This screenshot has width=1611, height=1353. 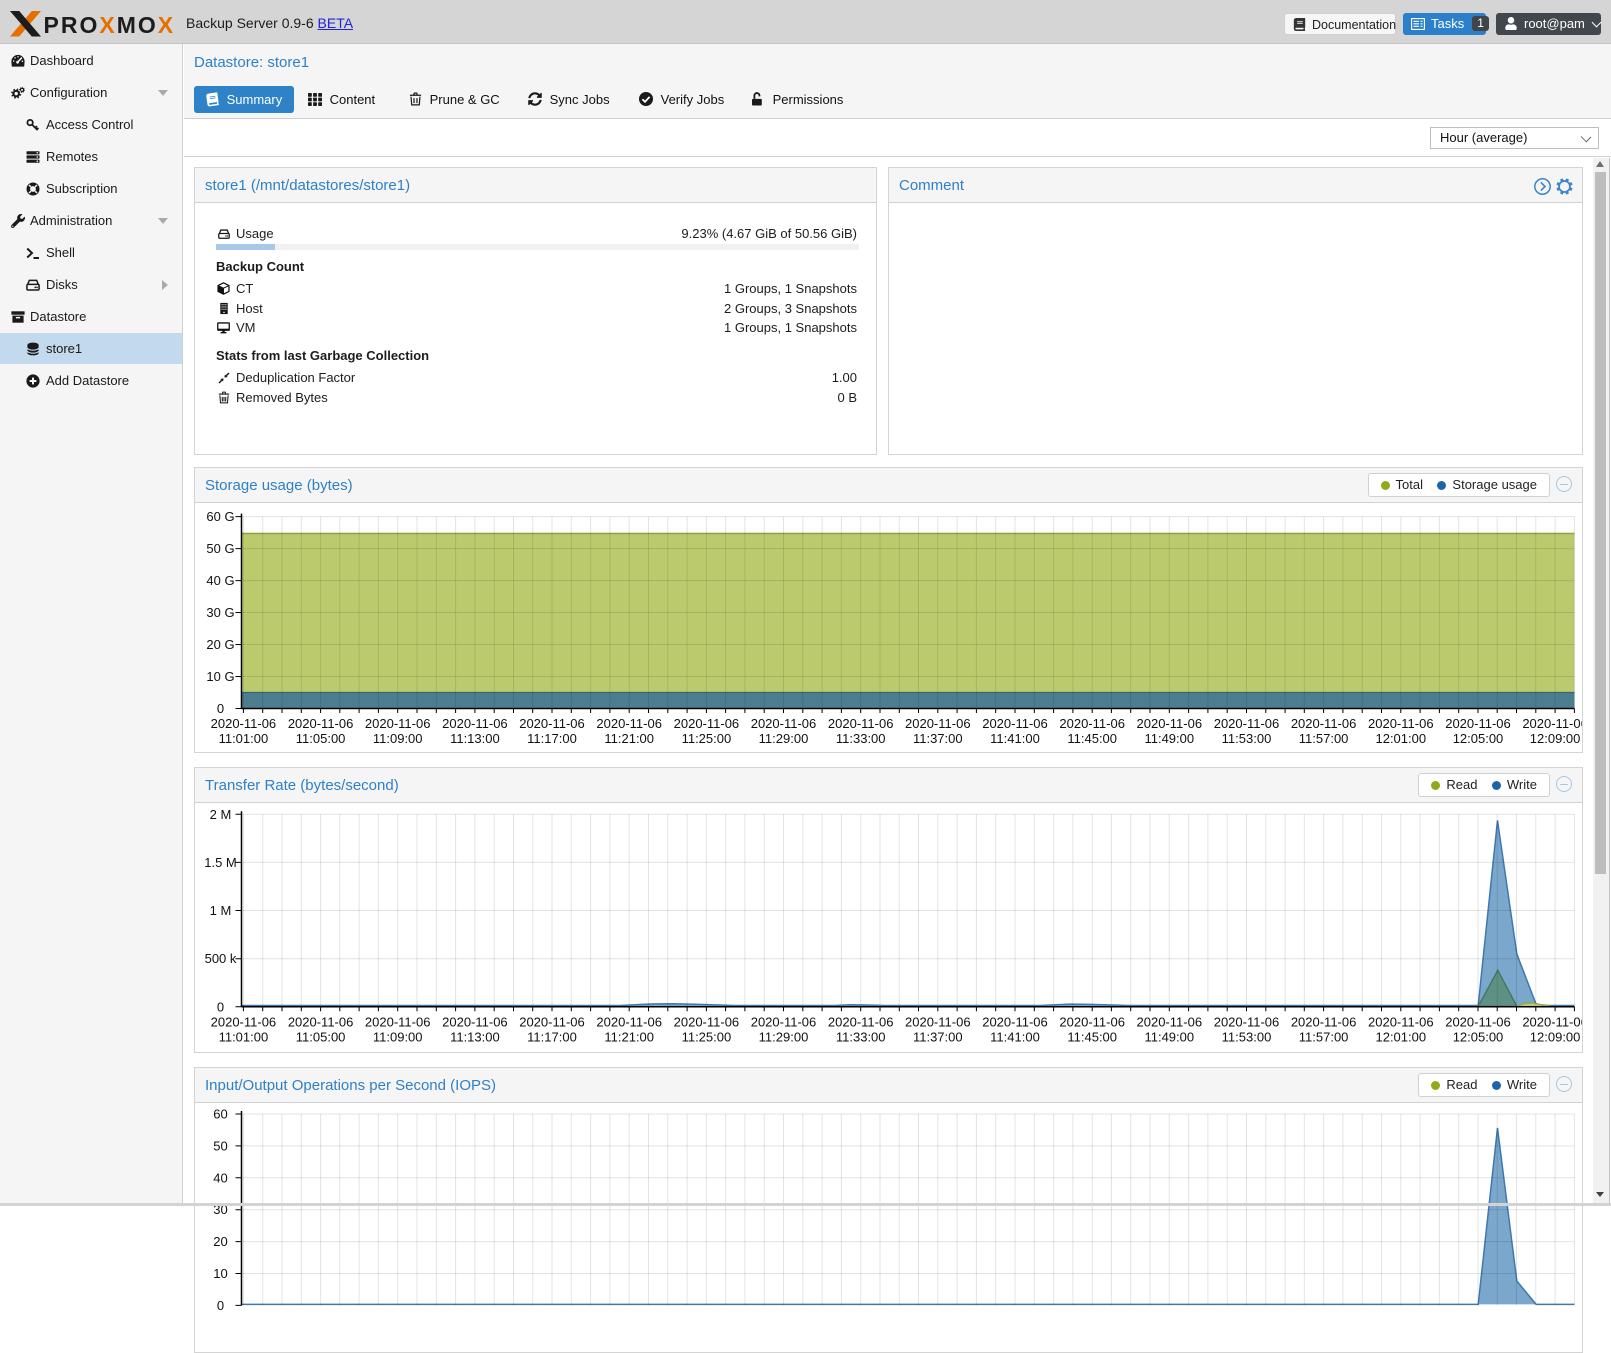 What do you see at coordinates (221, 814) in the screenshot?
I see `svg-text: 2 M` at bounding box center [221, 814].